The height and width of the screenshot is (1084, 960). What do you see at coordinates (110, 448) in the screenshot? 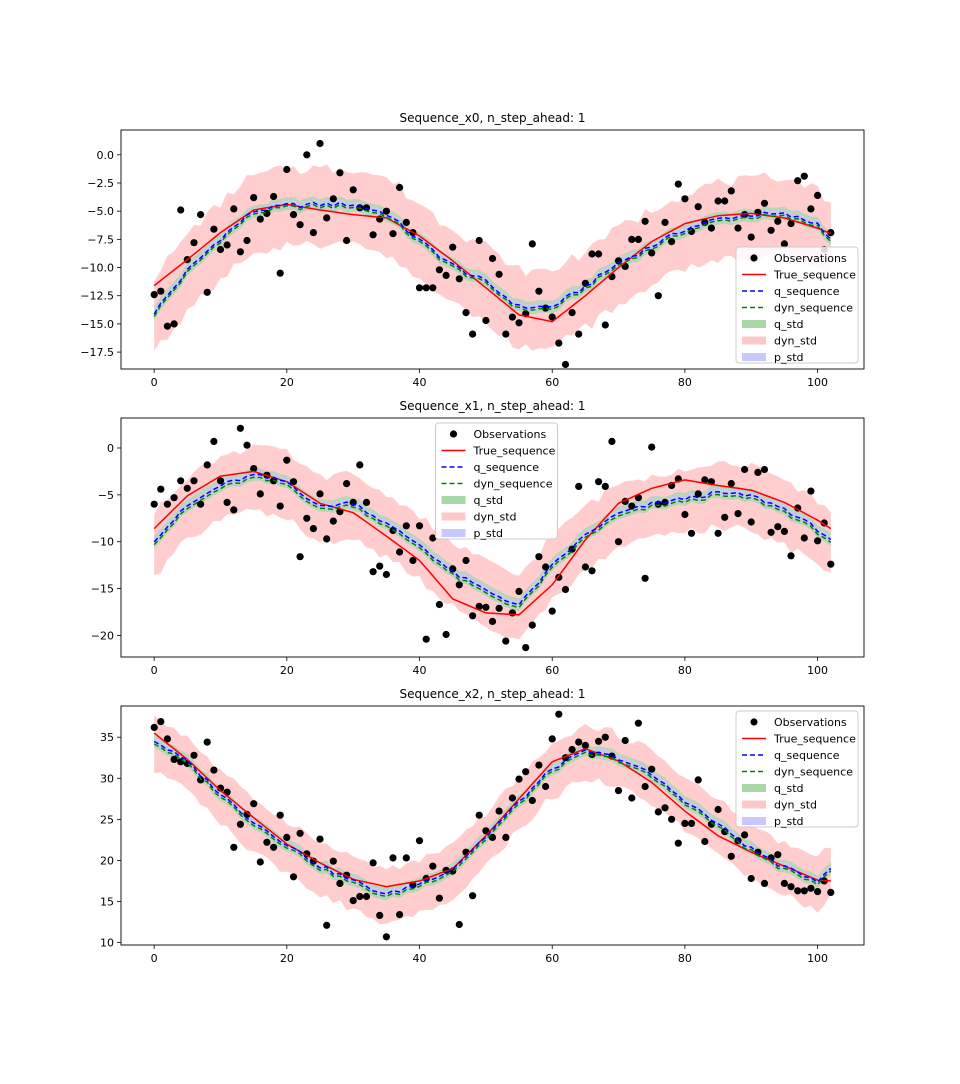
I see `y-tick-label: 0` at bounding box center [110, 448].